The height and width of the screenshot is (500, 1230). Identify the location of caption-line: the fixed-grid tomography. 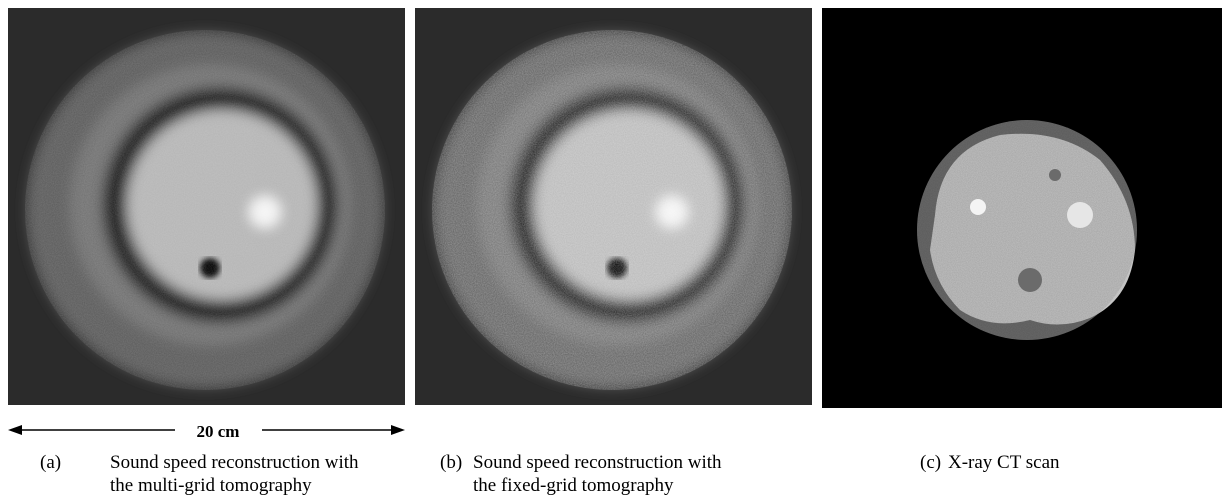
(573, 485).